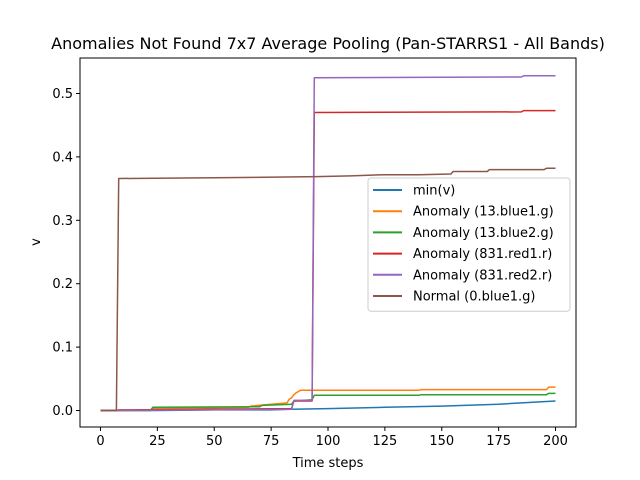 The height and width of the screenshot is (480, 640). I want to click on legend-label: Normal (0.blue1.g), so click(474, 297).